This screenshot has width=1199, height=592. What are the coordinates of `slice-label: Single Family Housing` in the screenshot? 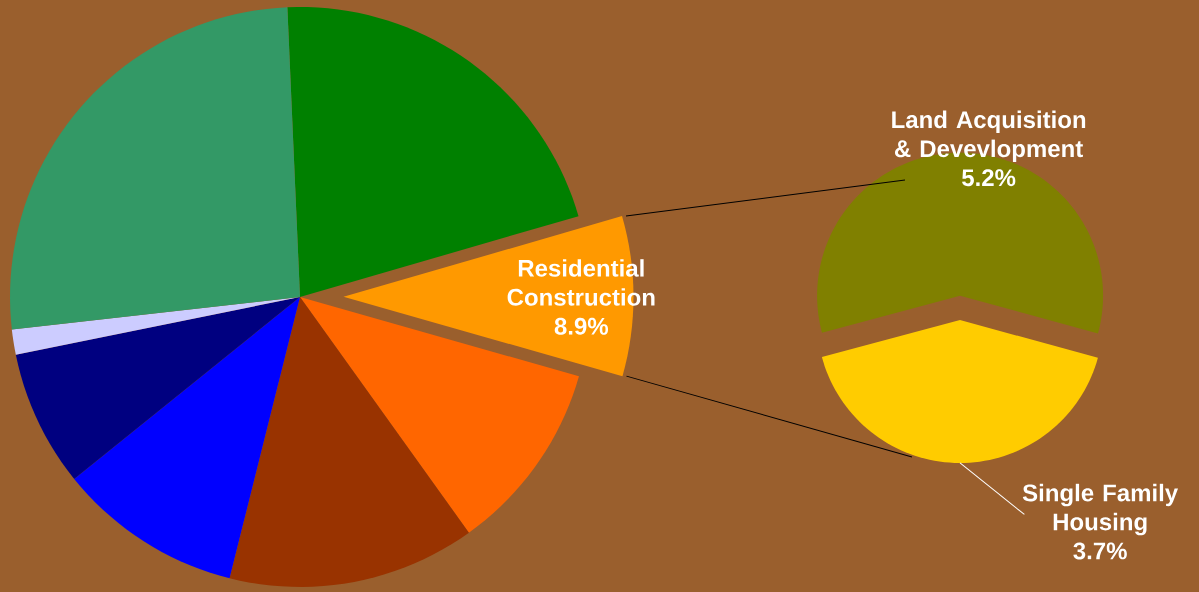 It's located at (1100, 509).